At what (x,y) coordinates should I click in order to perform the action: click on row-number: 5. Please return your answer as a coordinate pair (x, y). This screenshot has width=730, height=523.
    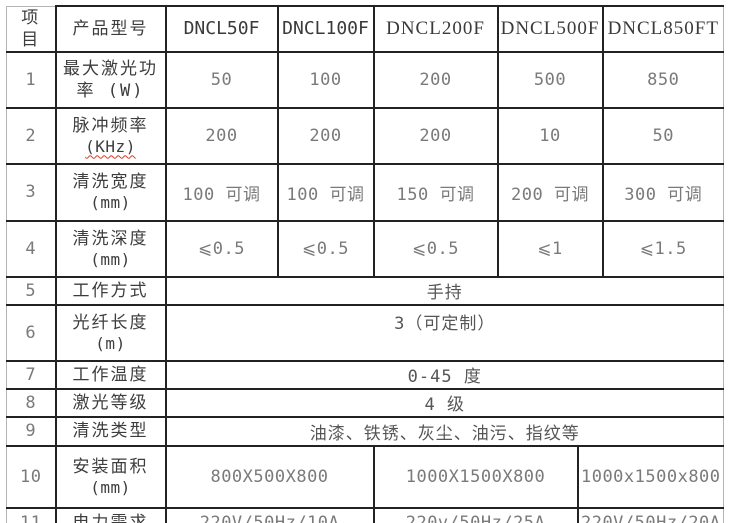
    Looking at the image, I should click on (31, 290).